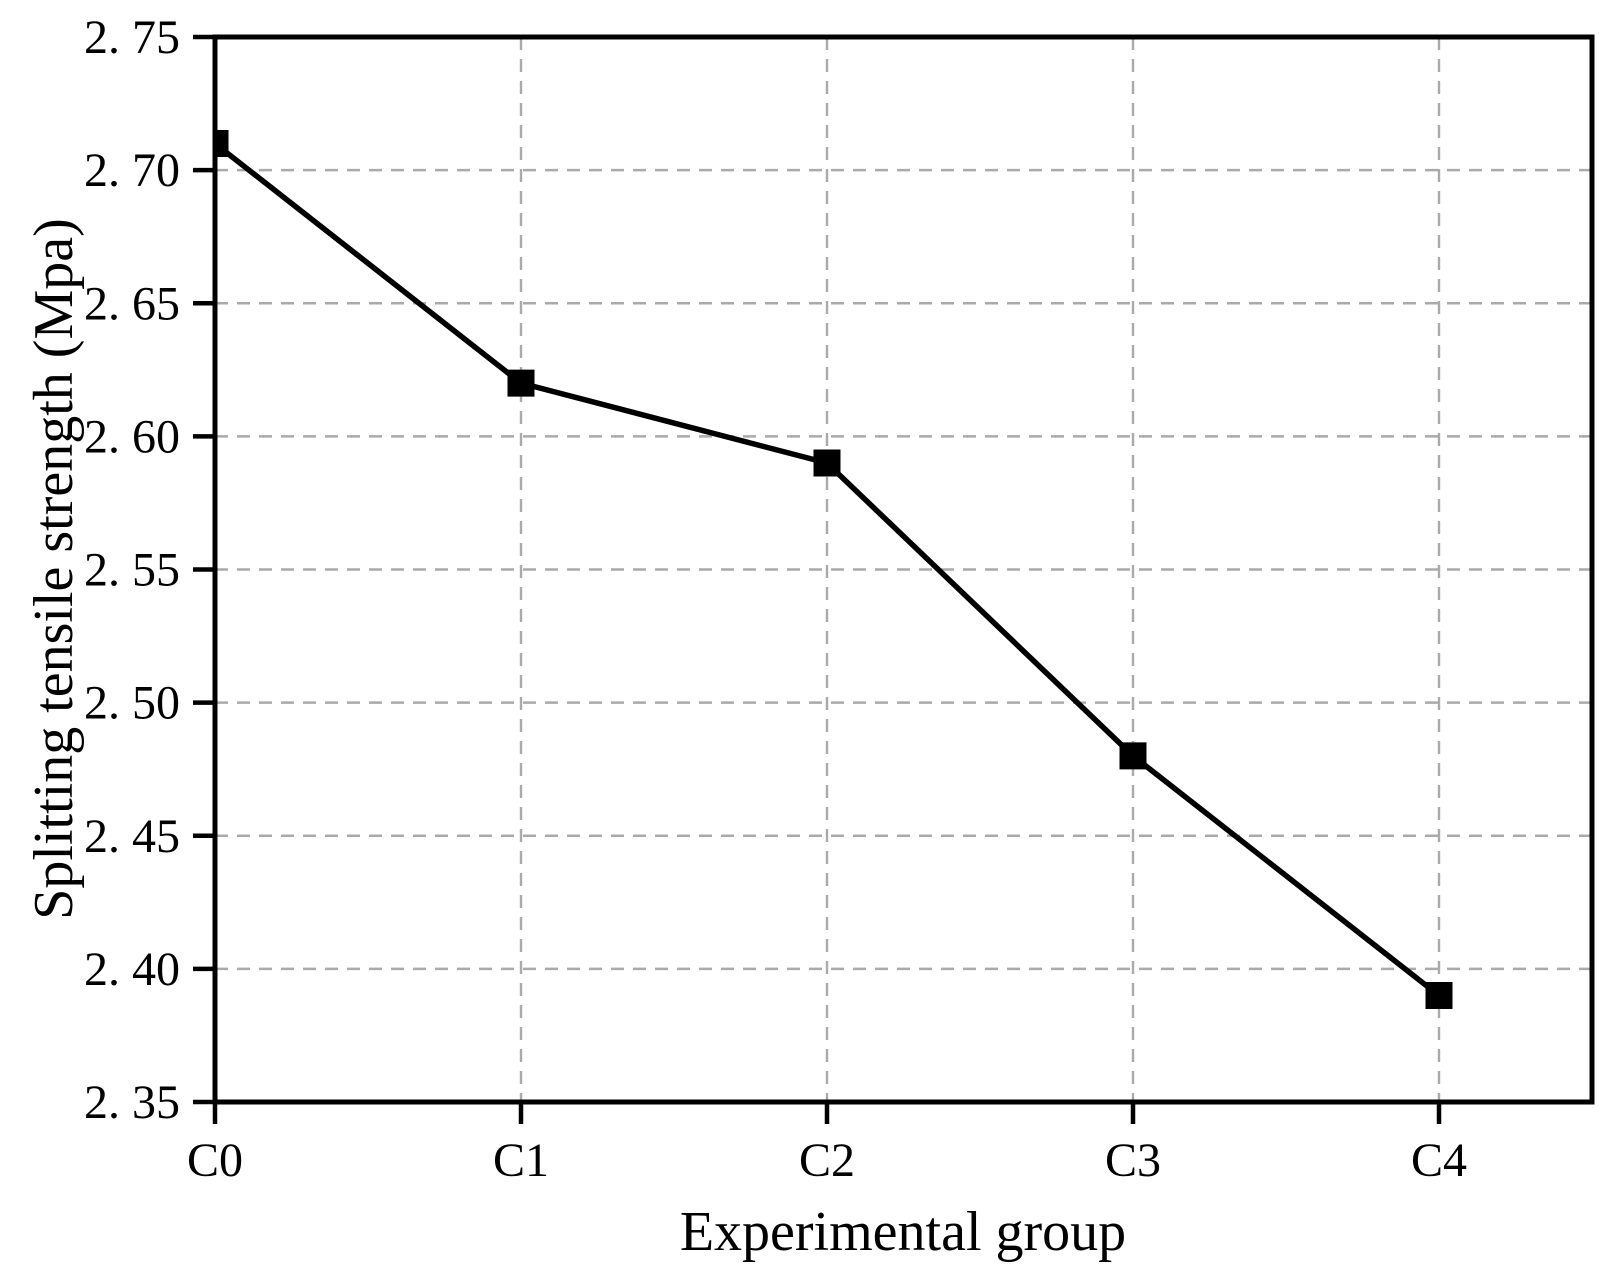  What do you see at coordinates (132, 303) in the screenshot?
I see `y-tick-label: 2. 65` at bounding box center [132, 303].